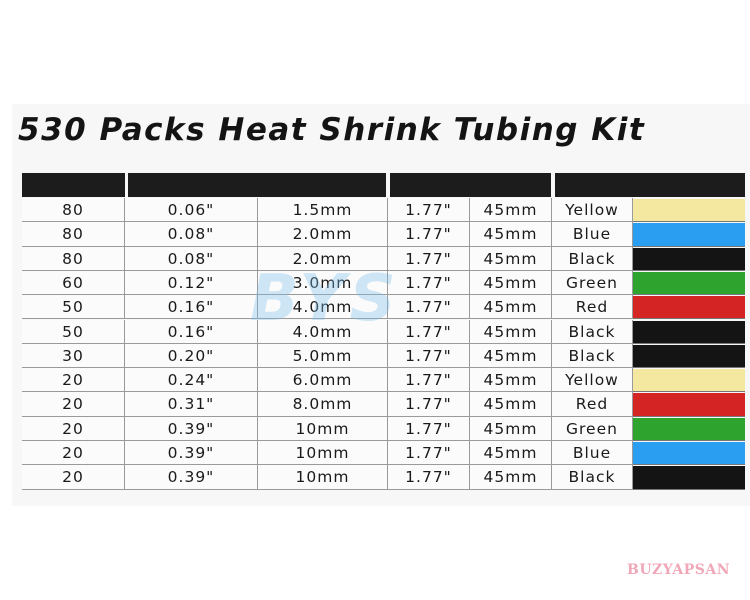 The width and height of the screenshot is (750, 600). Describe the element at coordinates (332, 130) in the screenshot. I see `title: 530 Packs Heat Shrink Tubing Kit` at that location.